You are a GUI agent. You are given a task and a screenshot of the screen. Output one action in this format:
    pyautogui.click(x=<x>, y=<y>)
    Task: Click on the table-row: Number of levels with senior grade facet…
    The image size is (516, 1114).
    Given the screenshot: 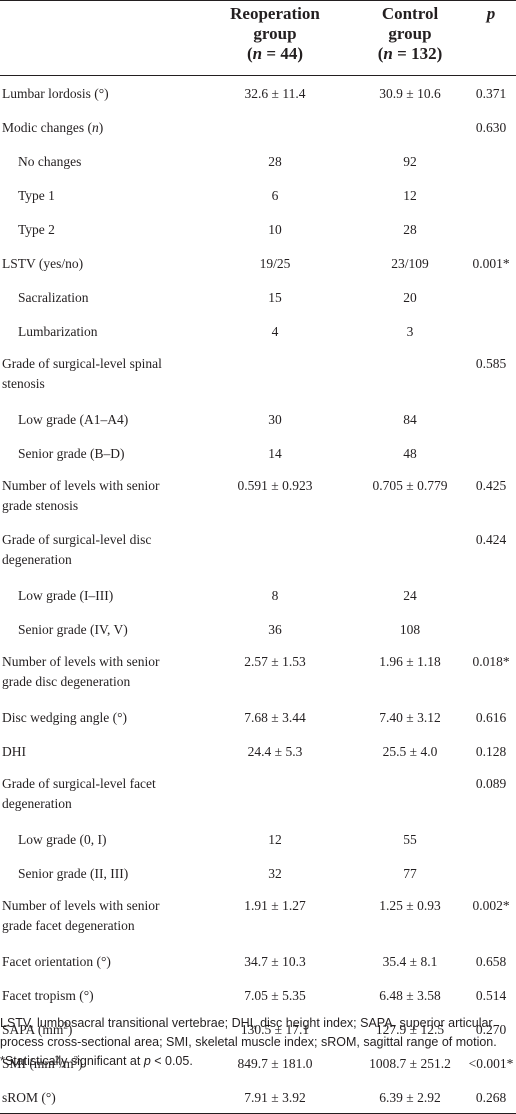 What is the action you would take?
    pyautogui.click(x=258, y=917)
    